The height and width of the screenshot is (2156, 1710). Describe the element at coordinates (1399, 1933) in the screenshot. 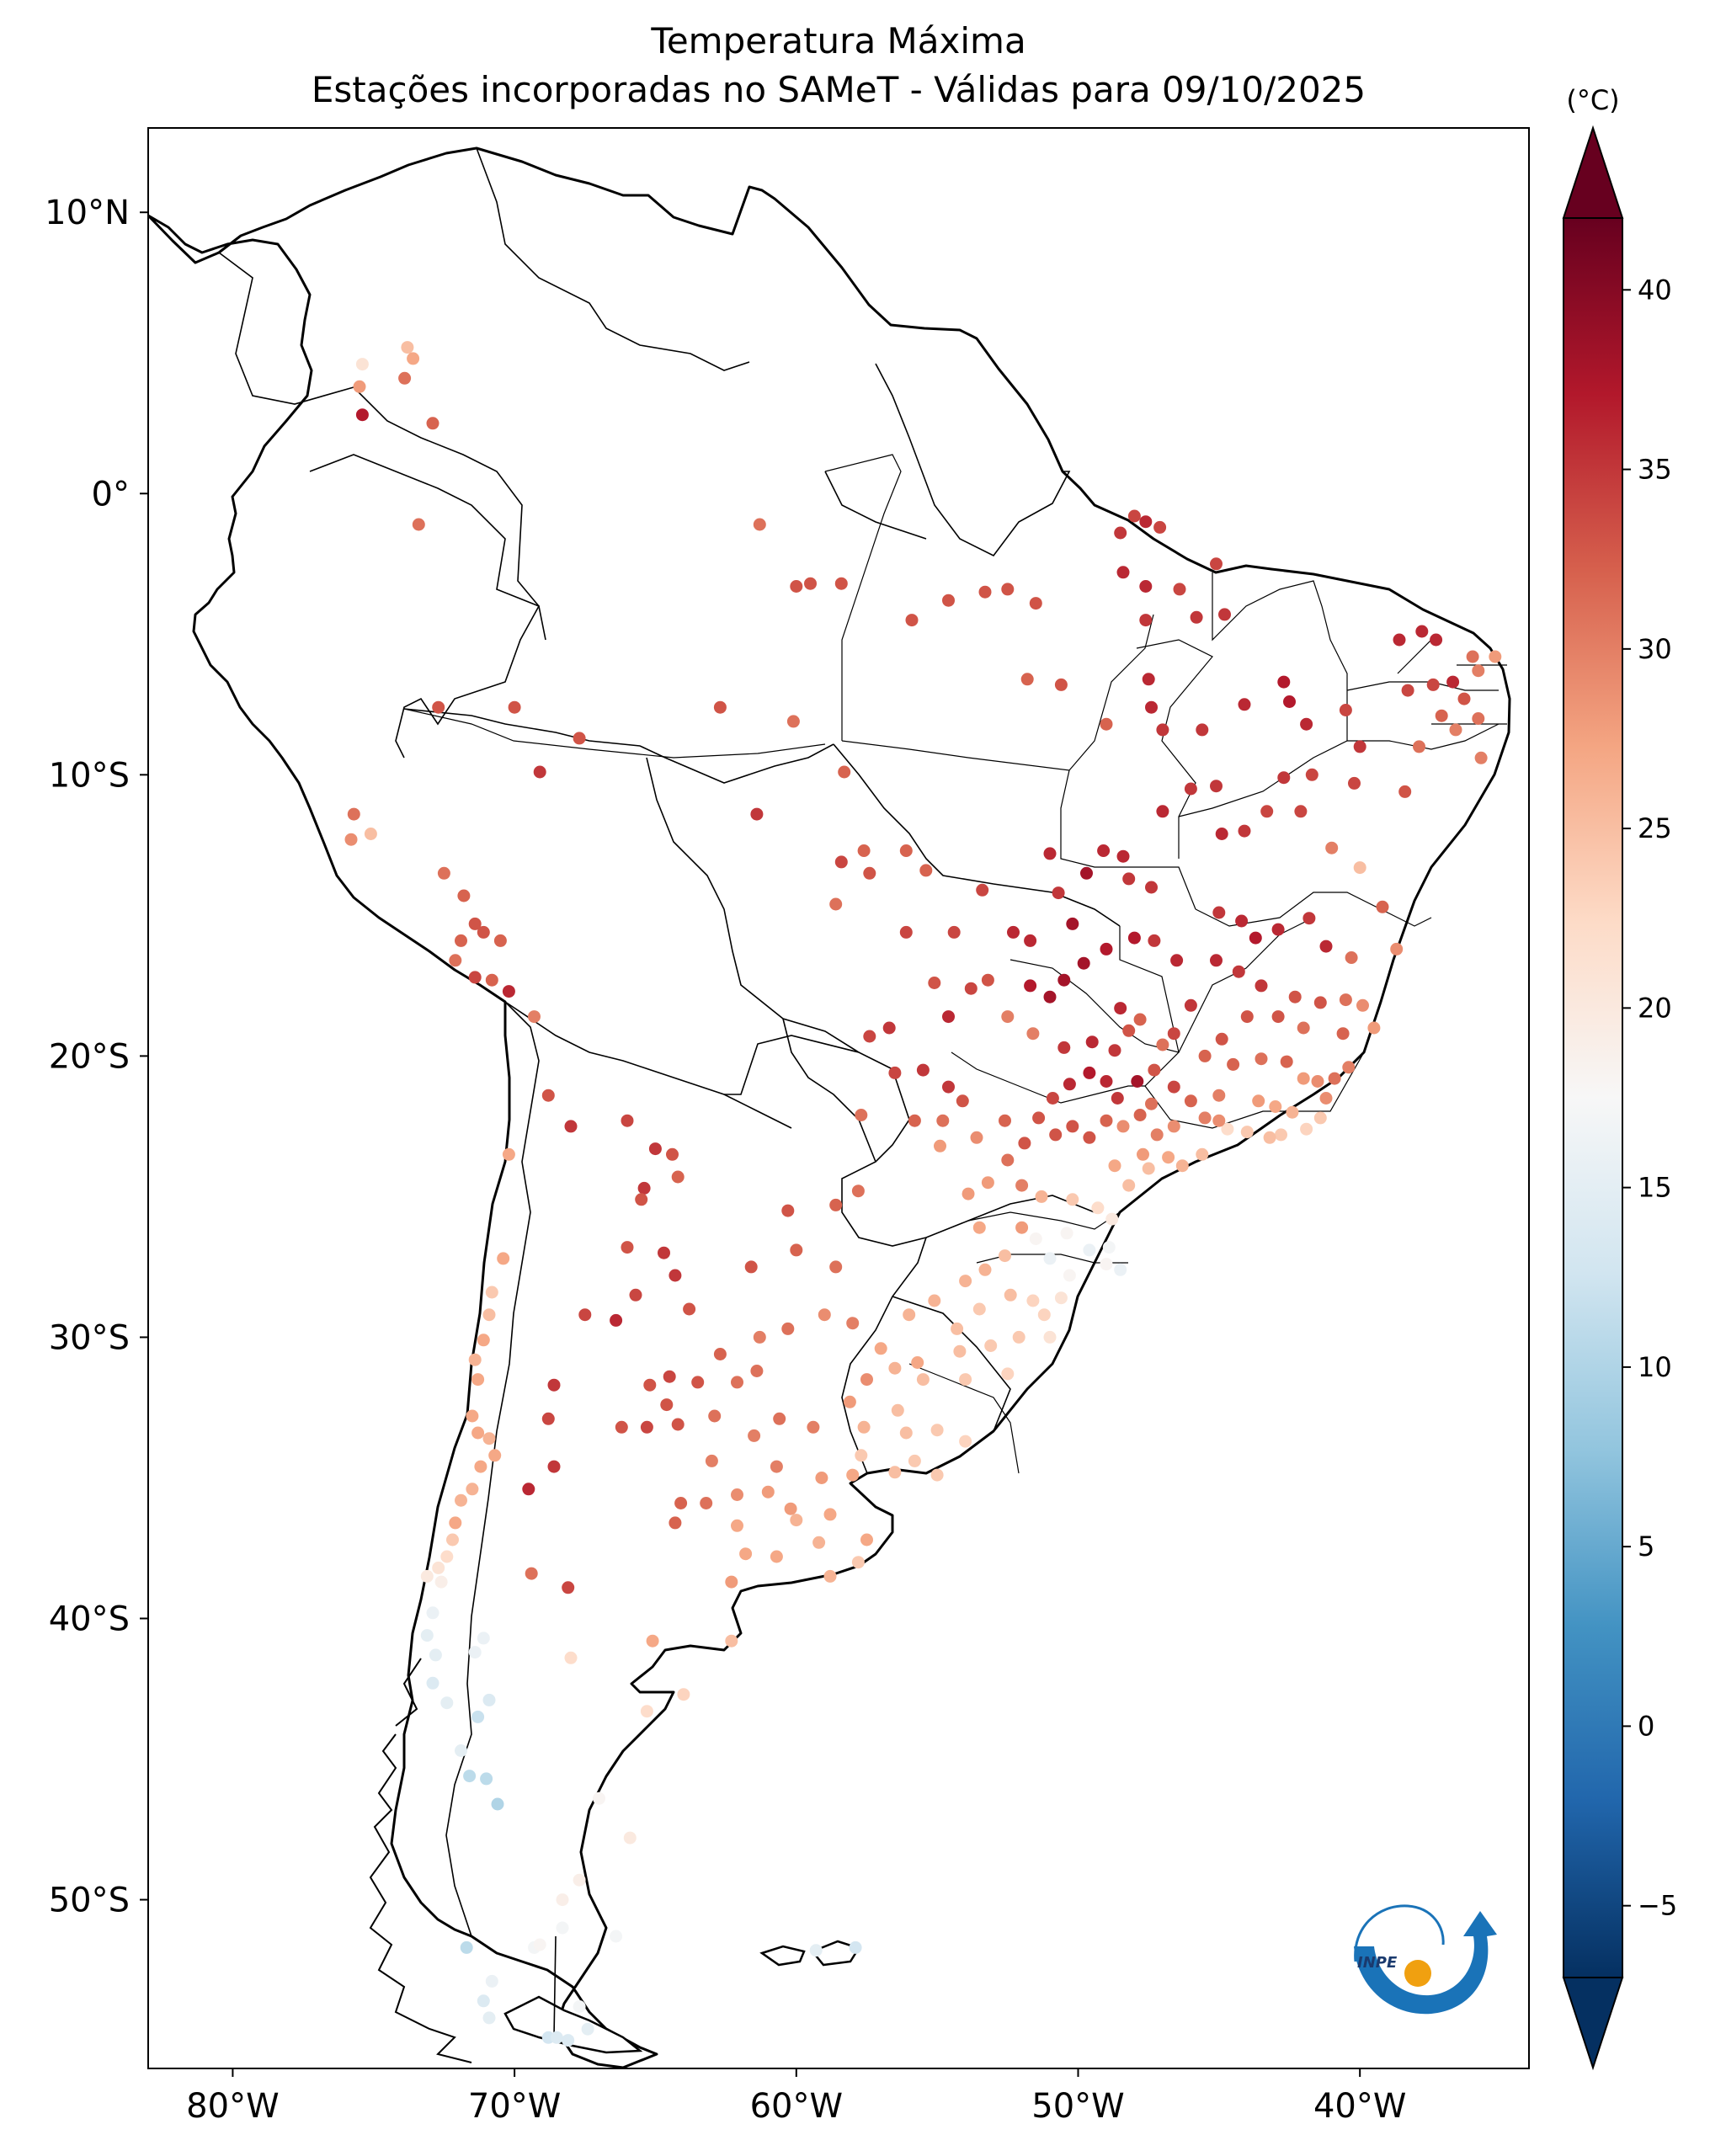

I see `inpe-logo-orbit` at that location.